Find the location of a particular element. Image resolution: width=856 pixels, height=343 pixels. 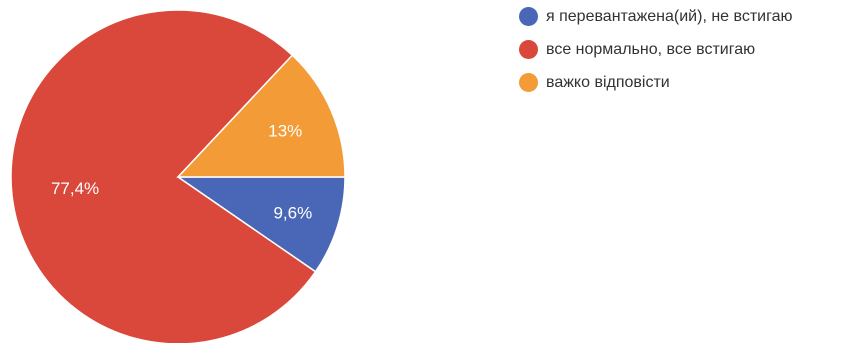

pie-value-label-fine: 77,4% is located at coordinates (75, 188).